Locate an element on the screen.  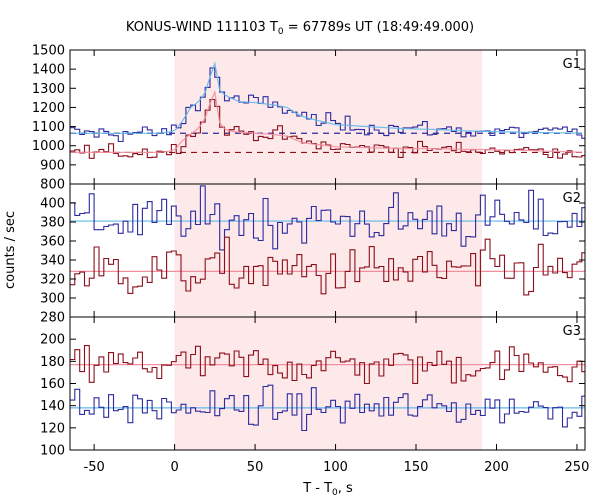
x-tick-label: 150 is located at coordinates (416, 467).